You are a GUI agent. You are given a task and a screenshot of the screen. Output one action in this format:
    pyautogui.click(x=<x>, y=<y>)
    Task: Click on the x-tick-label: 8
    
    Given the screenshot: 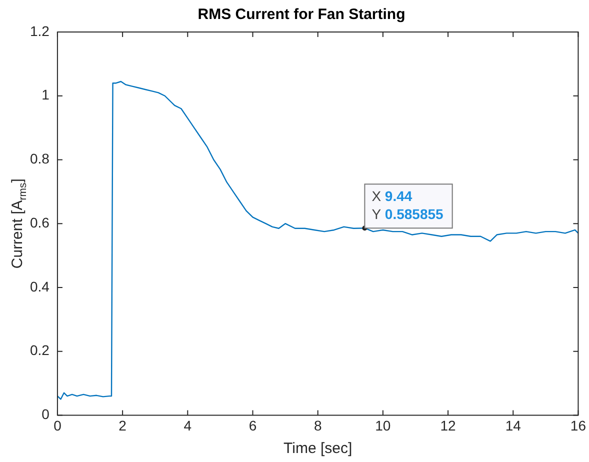 What is the action you would take?
    pyautogui.click(x=318, y=425)
    